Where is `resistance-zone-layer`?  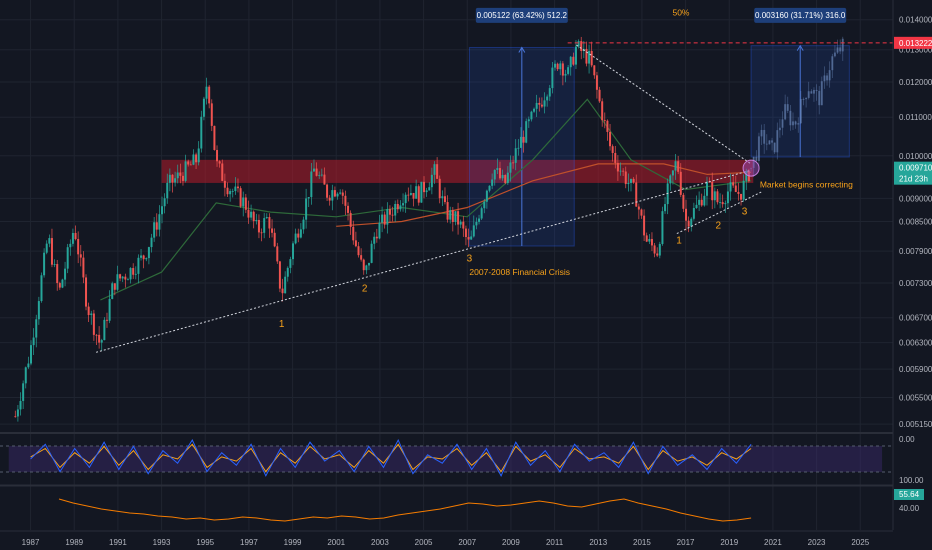 resistance-zone-layer is located at coordinates (457, 171).